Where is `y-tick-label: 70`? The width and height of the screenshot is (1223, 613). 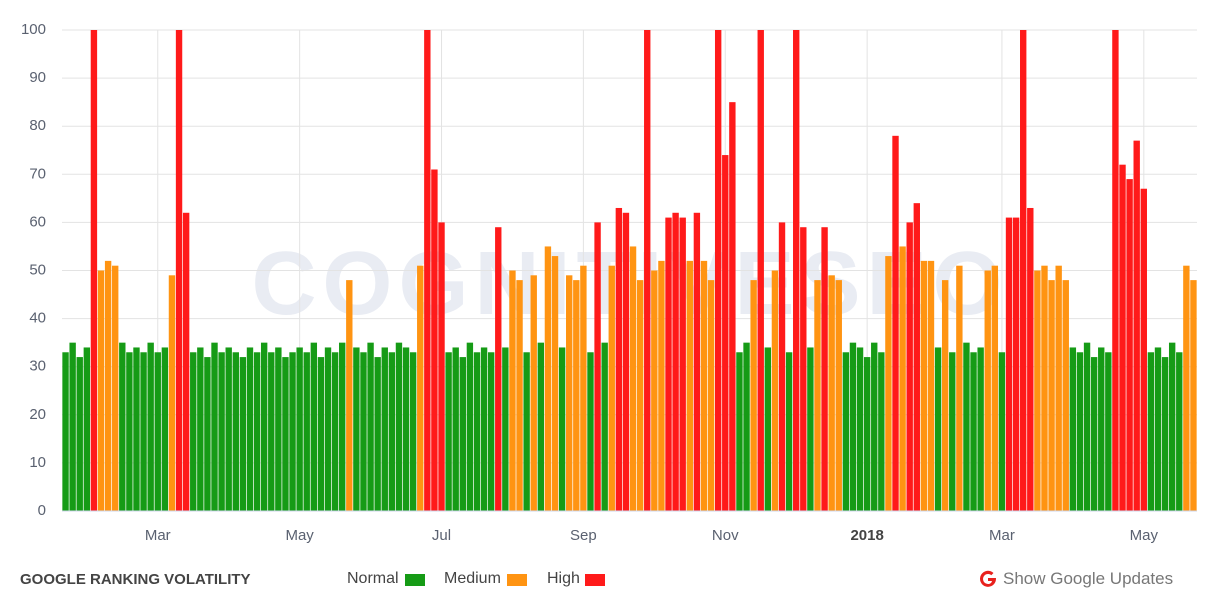 y-tick-label: 70 is located at coordinates (37, 173).